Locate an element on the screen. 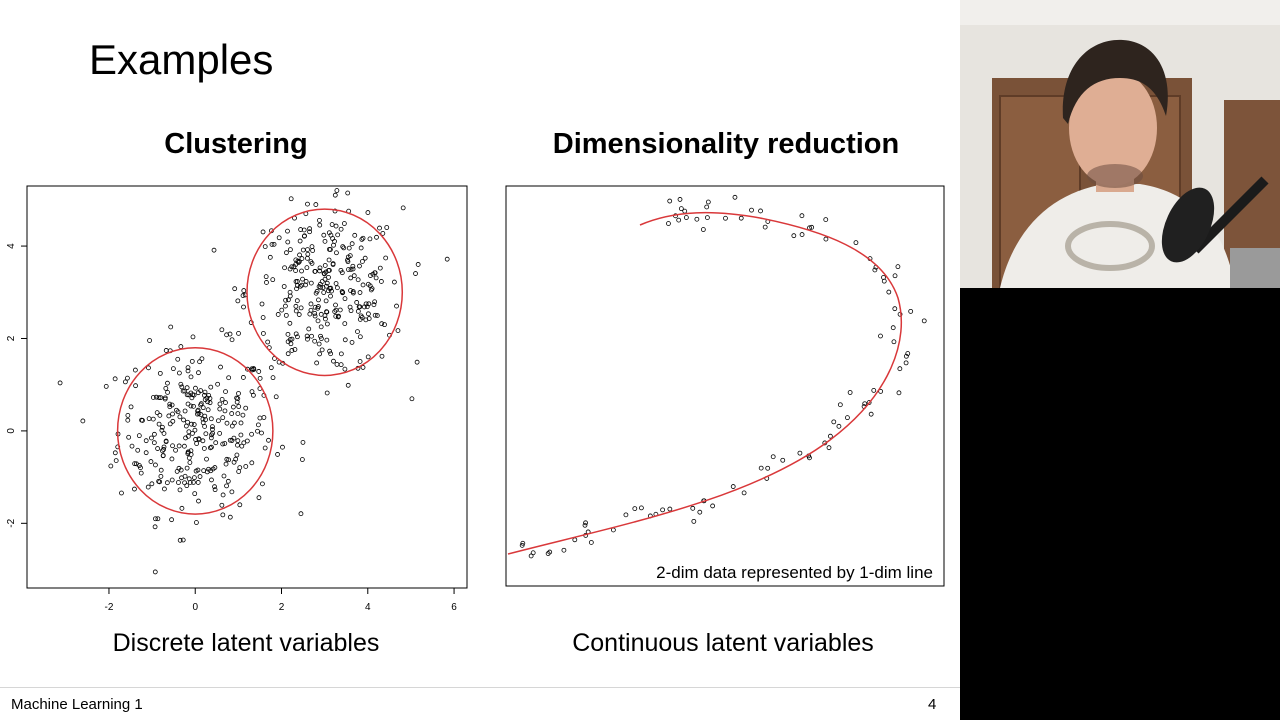  principal-curve is located at coordinates (704, 383).